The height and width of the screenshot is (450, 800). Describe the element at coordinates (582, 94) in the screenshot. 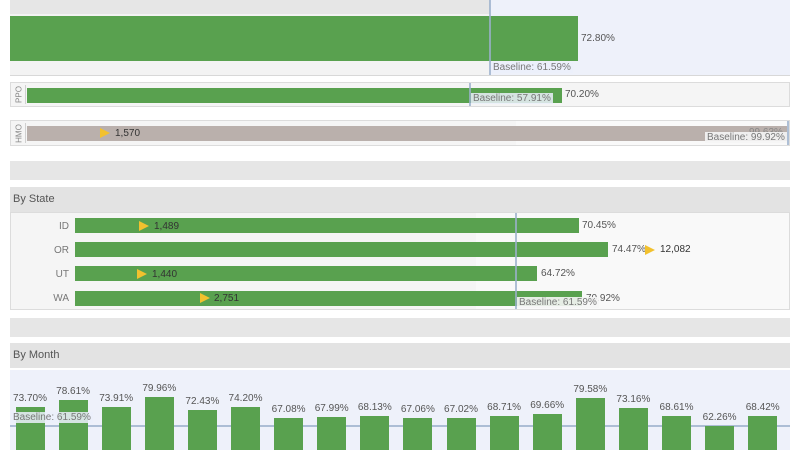

I see `plan-value-ppo: 70.20%` at that location.